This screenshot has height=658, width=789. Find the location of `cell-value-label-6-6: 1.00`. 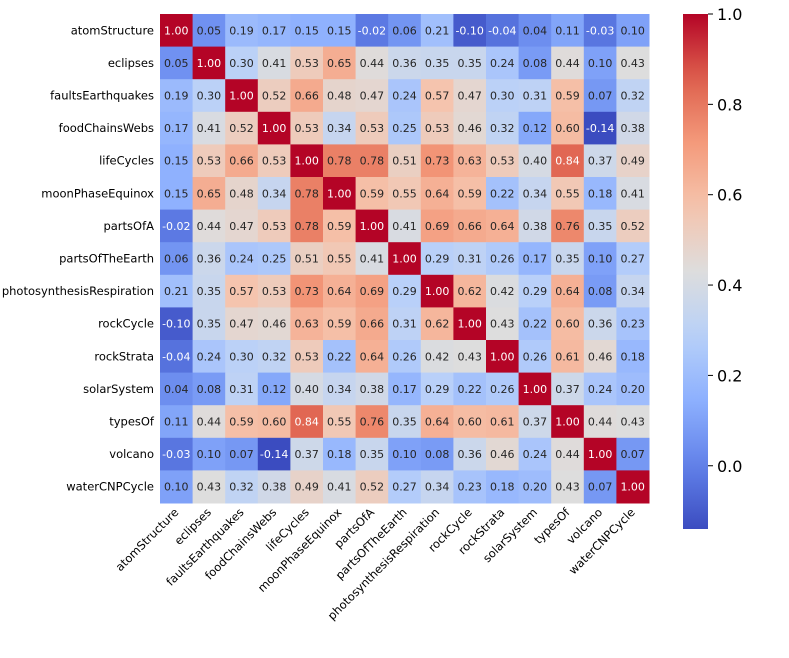

cell-value-label-6-6: 1.00 is located at coordinates (372, 226).